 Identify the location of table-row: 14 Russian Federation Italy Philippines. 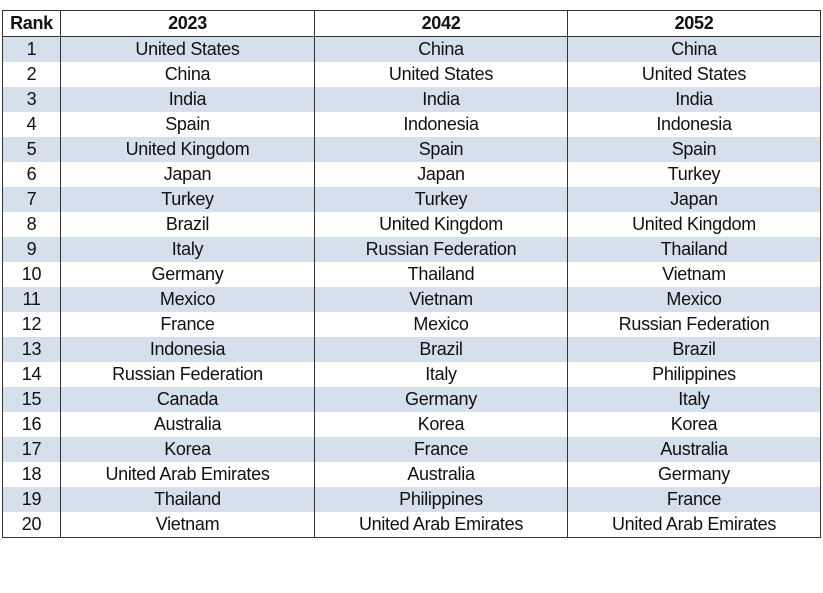
(411, 374).